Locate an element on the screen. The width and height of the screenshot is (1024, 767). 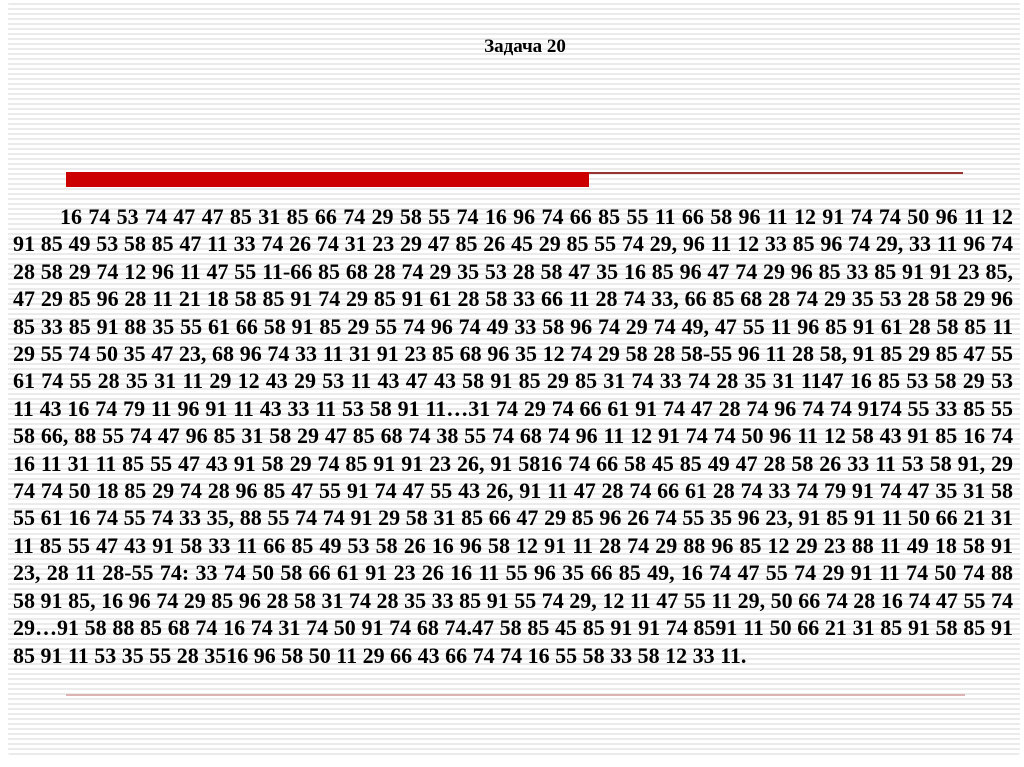
accent-divider is located at coordinates (514, 179).